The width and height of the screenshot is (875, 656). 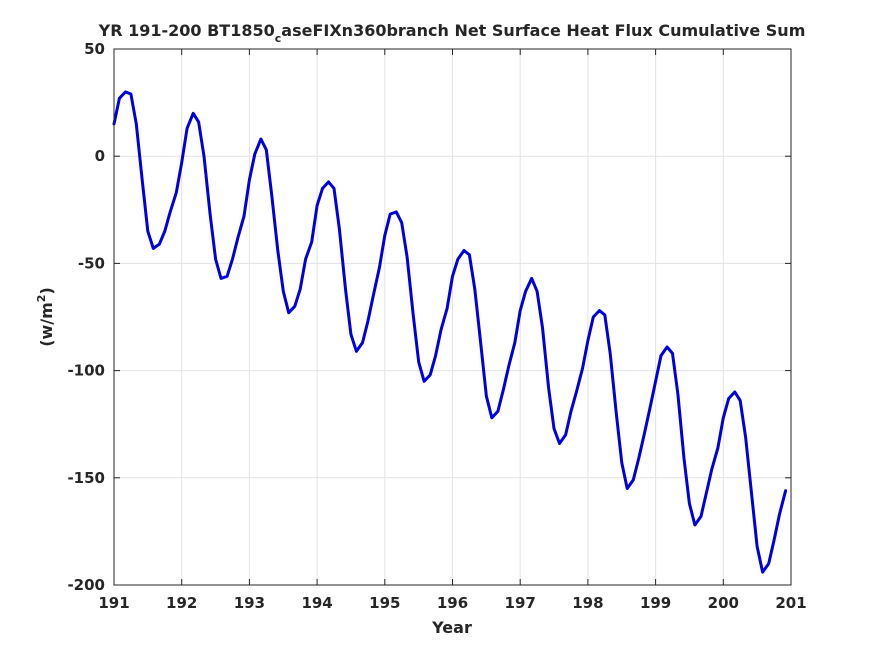 I want to click on y-tick-labels: -200 -150 -100 -50 0 50, so click(x=86, y=317).